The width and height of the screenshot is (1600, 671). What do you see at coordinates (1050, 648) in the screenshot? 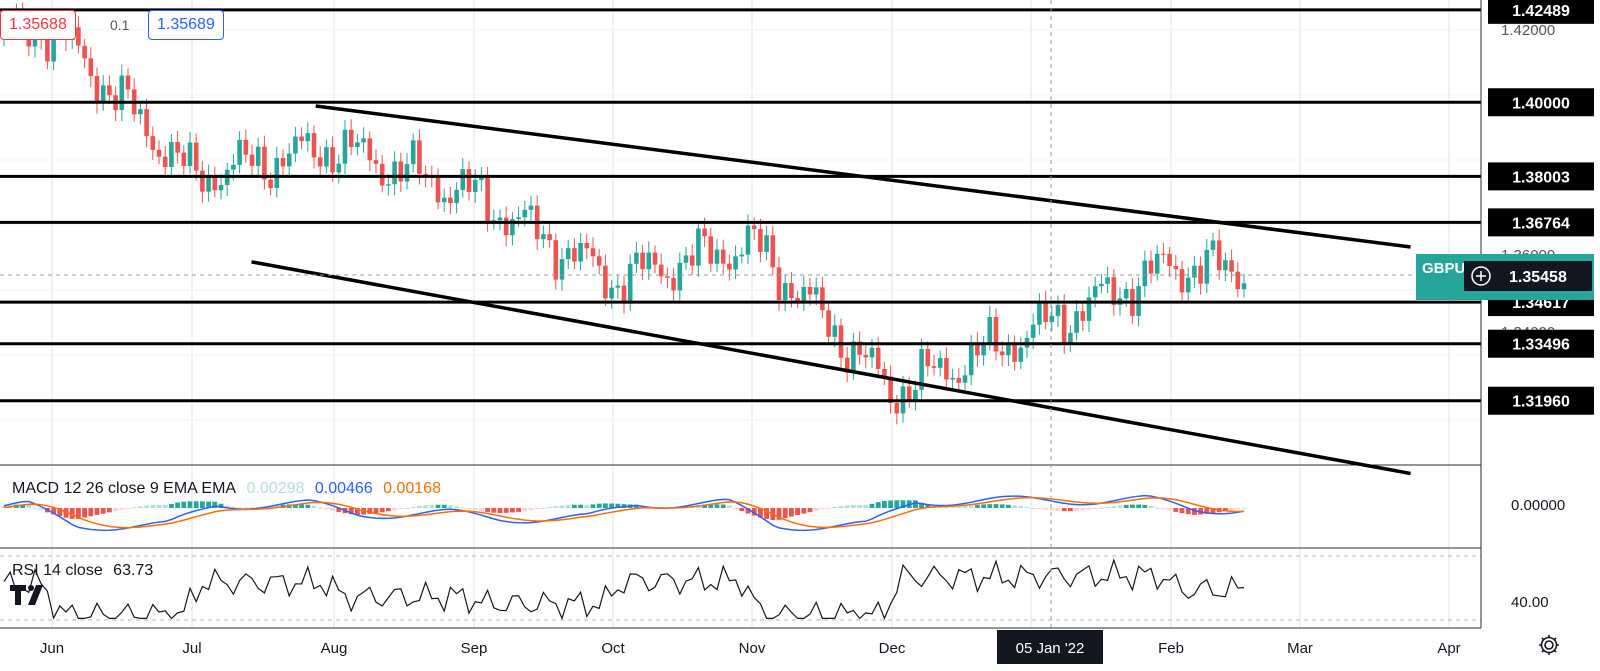
I see `crosshair-date: 05 Jan '22` at bounding box center [1050, 648].